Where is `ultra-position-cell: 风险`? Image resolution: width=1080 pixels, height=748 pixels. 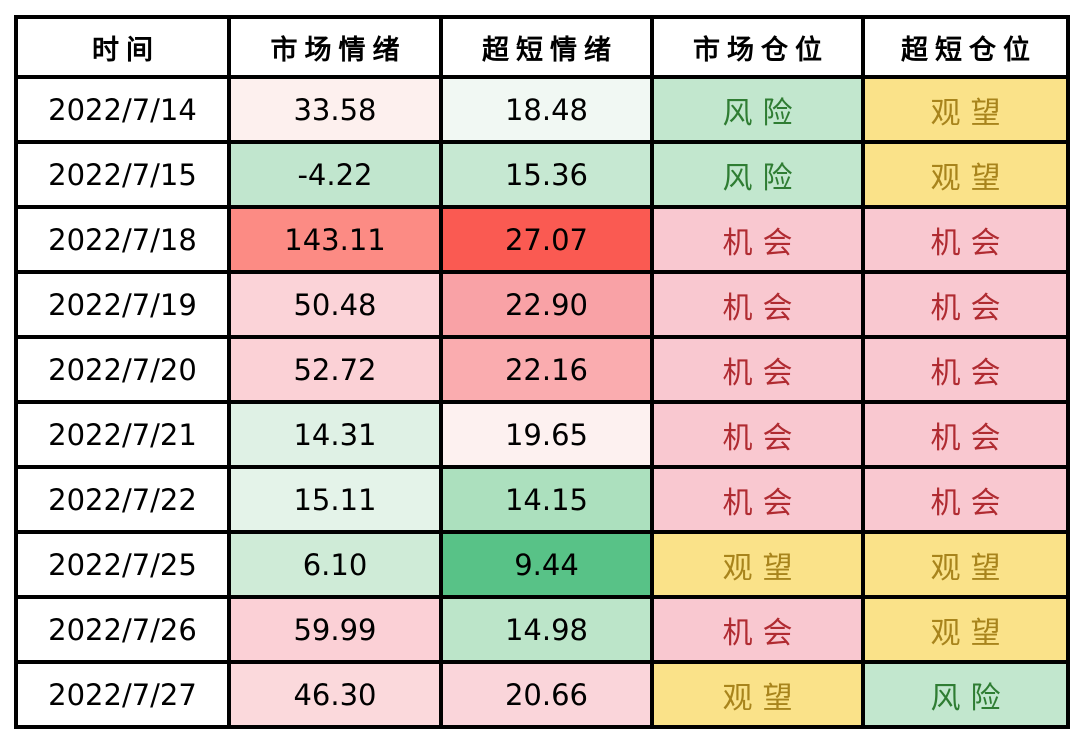
ultra-position-cell: 风险 is located at coordinates (965, 694).